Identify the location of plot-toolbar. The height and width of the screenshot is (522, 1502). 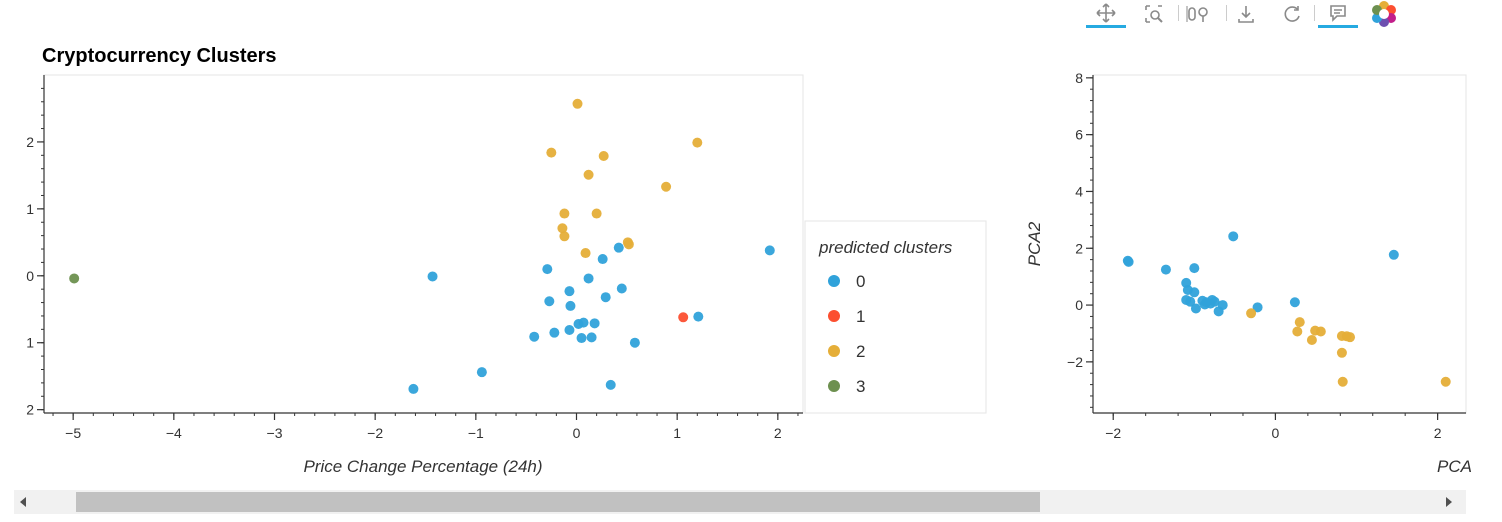
(1245, 16).